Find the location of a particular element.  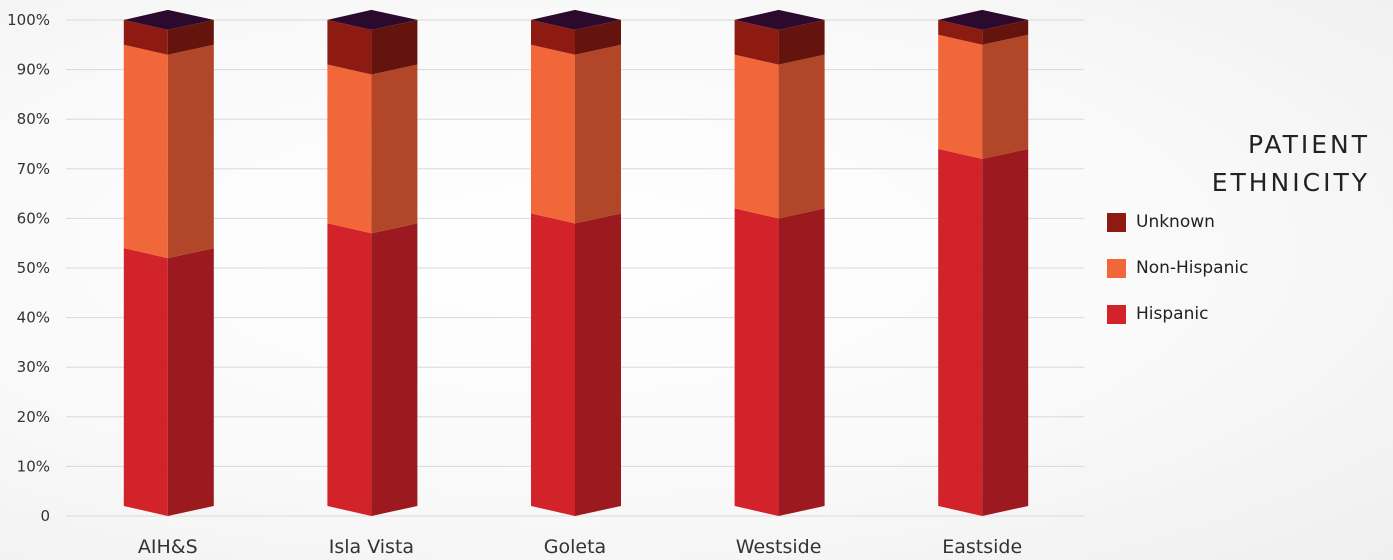

y-tick-label: 50% is located at coordinates (33, 268).